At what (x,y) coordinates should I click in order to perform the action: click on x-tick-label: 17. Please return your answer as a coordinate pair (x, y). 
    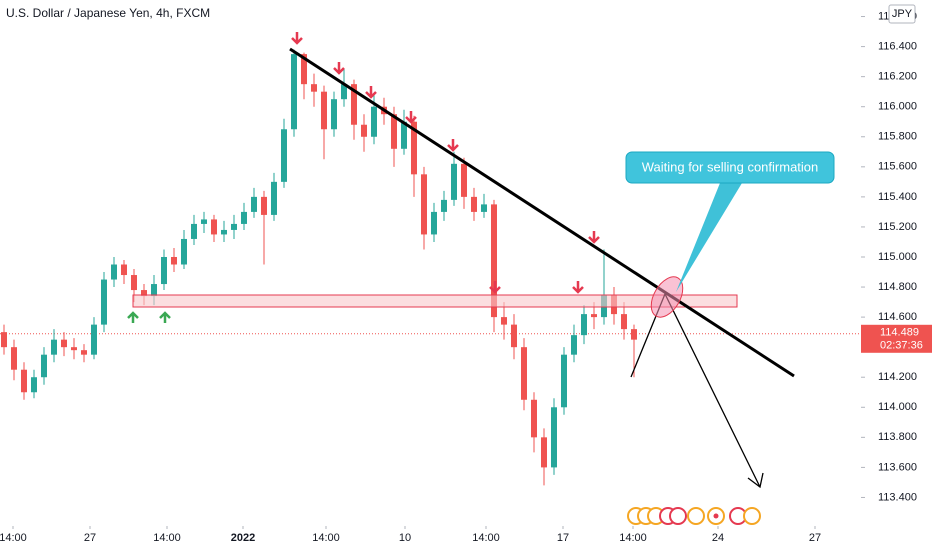
    Looking at the image, I should click on (563, 538).